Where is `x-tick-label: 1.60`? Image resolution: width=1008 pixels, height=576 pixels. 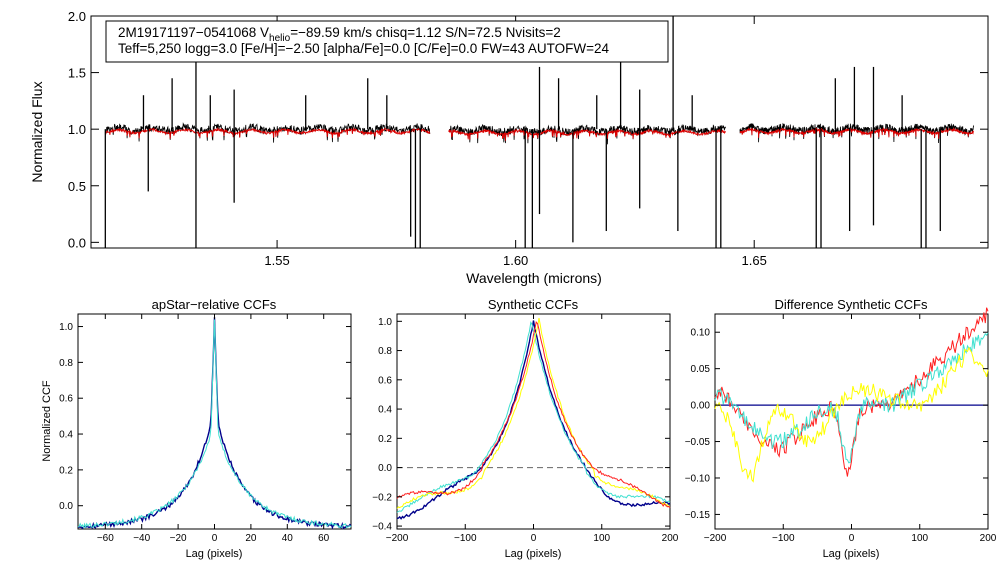 x-tick-label: 1.60 is located at coordinates (515, 260).